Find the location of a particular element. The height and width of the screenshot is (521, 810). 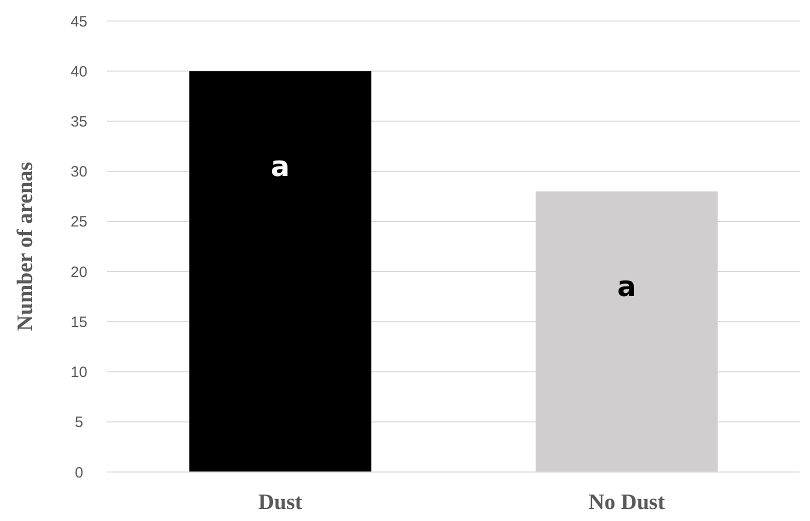

y-tick-label: 45 is located at coordinates (79, 21).